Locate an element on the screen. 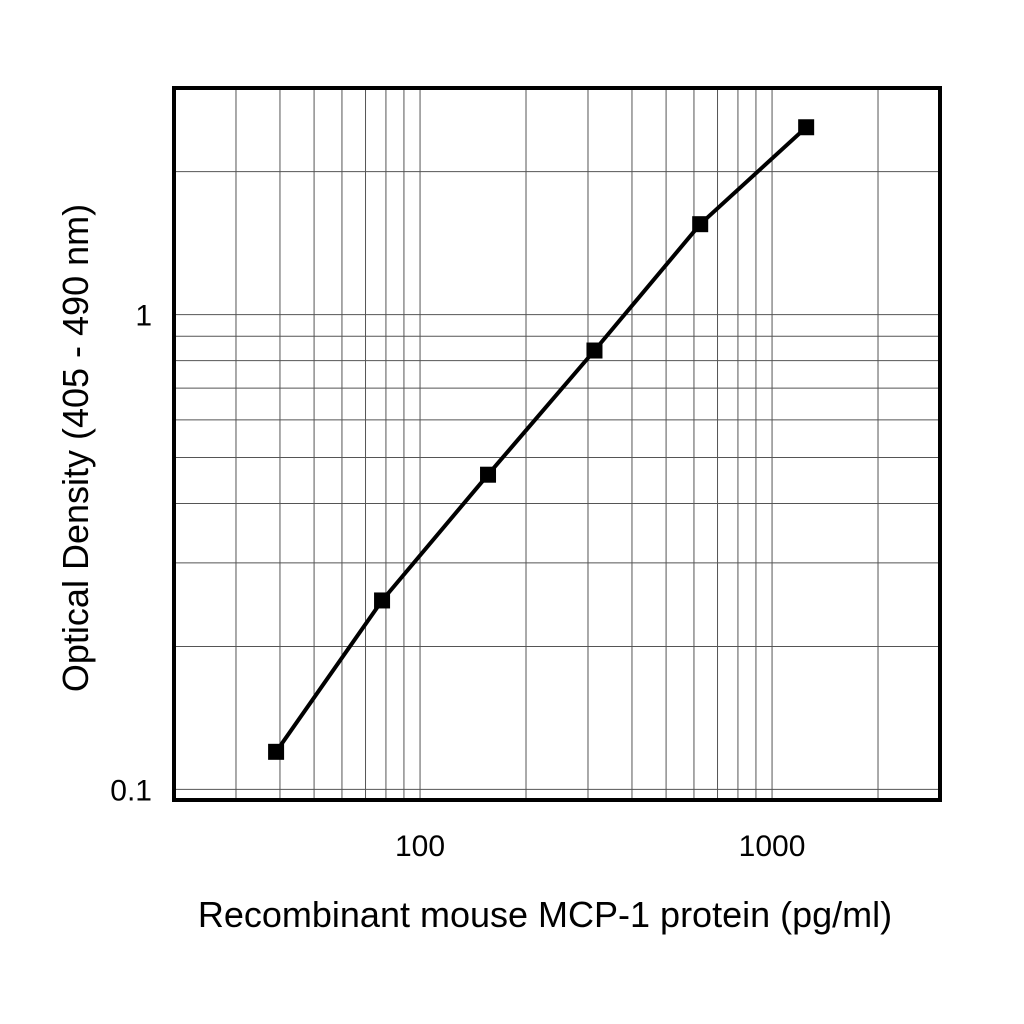 The image size is (1024, 1024). x-tick-label: 100 is located at coordinates (420, 846).